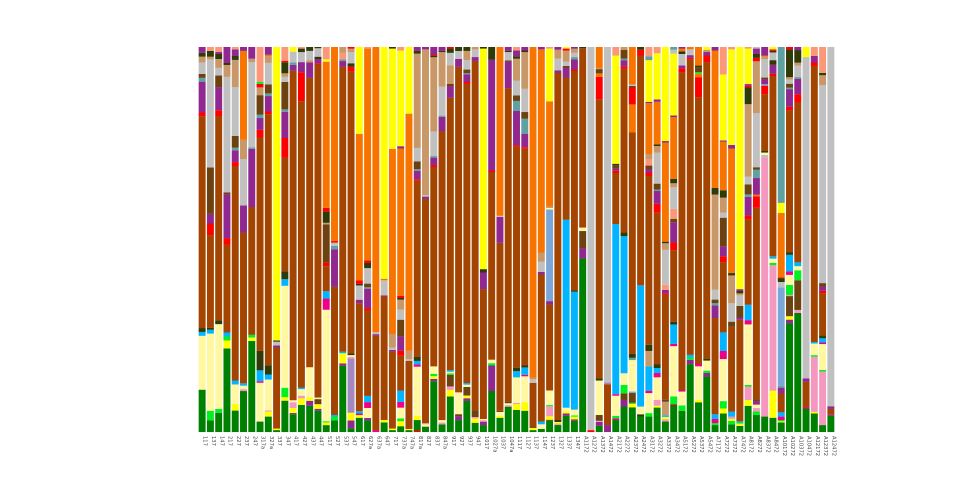 The height and width of the screenshot is (480, 960). Describe the element at coordinates (690, 356) in the screenshot. I see `bar-segment-A5272-skyblue` at that location.